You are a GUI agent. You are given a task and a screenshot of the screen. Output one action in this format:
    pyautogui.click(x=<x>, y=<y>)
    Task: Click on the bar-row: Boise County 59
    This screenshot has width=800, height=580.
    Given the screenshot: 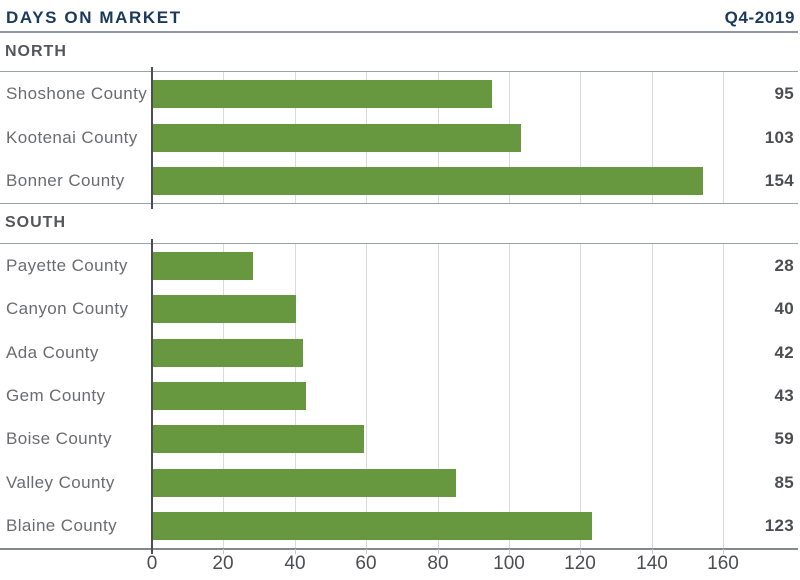 What is the action you would take?
    pyautogui.click(x=399, y=439)
    